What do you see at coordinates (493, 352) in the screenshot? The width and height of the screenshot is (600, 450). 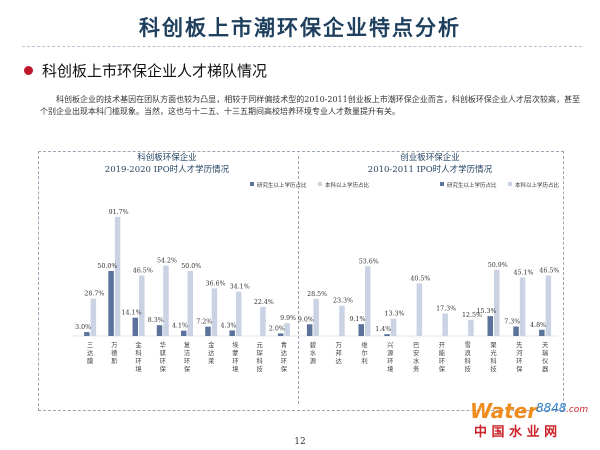 I see `category-label-char: 光` at bounding box center [493, 352].